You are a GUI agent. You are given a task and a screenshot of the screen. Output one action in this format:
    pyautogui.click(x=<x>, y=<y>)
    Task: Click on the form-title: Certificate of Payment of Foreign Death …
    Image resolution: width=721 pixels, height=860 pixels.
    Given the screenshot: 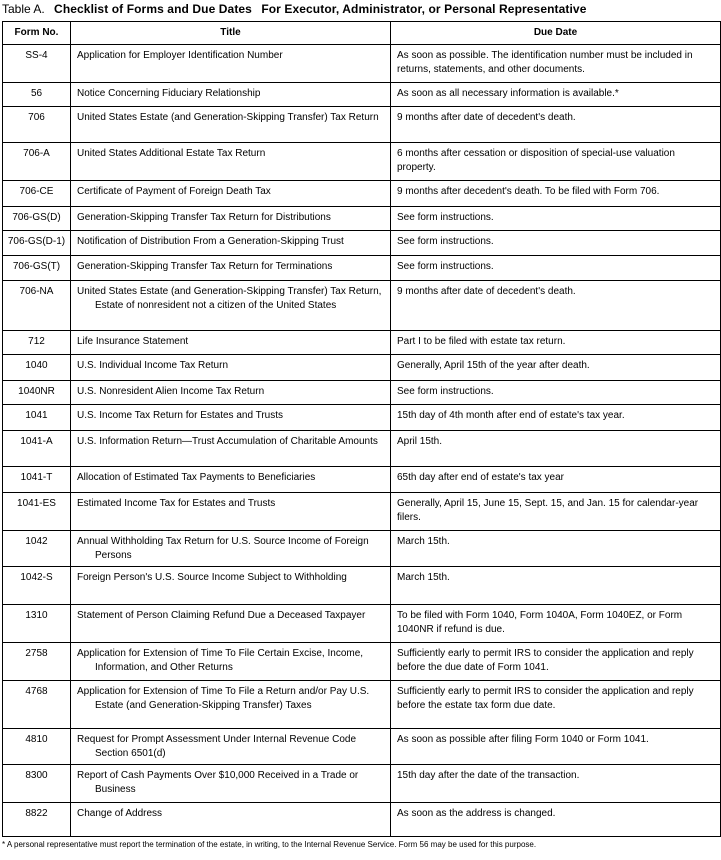 What is the action you would take?
    pyautogui.click(x=230, y=193)
    